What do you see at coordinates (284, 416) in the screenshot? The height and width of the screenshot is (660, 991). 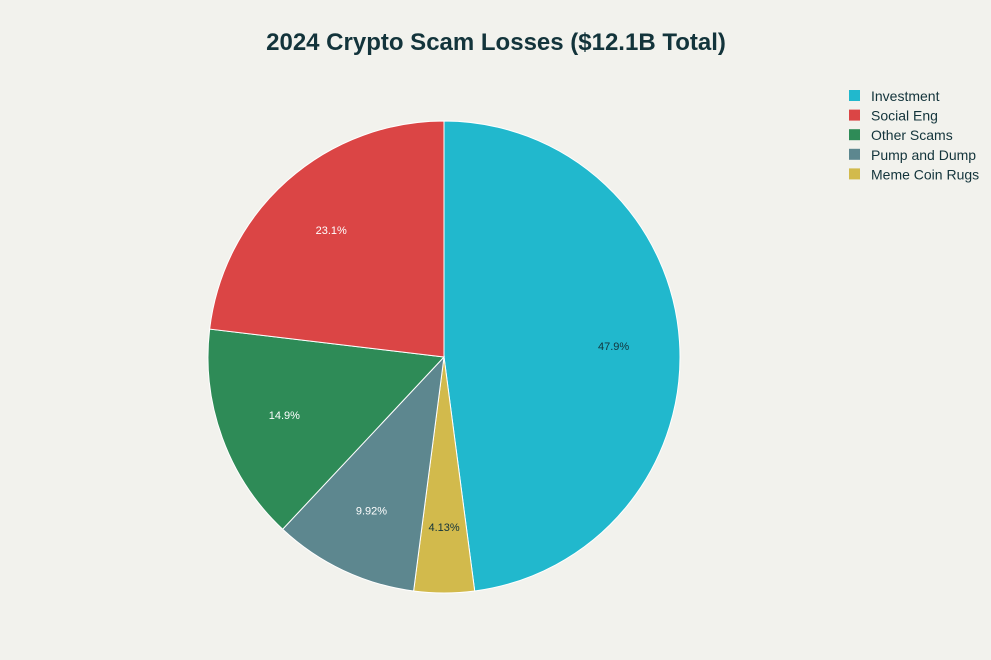 I see `slice-label-other-scams: 14.9%` at bounding box center [284, 416].